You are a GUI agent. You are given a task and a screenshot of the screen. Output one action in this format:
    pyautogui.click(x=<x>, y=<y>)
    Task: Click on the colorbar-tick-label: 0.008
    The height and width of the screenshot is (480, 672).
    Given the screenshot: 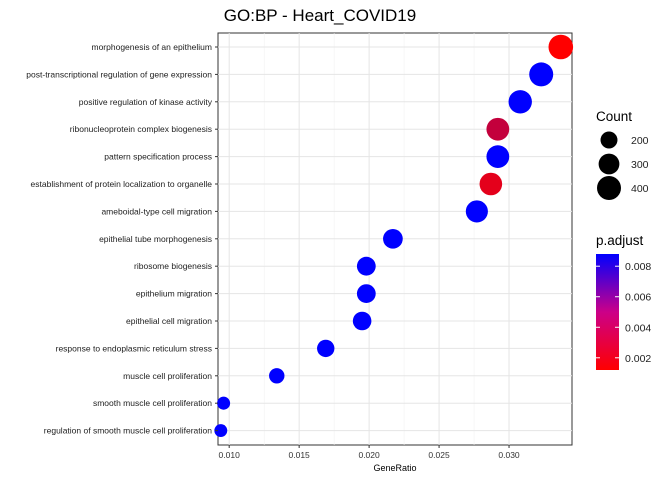 What is the action you would take?
    pyautogui.click(x=638, y=267)
    